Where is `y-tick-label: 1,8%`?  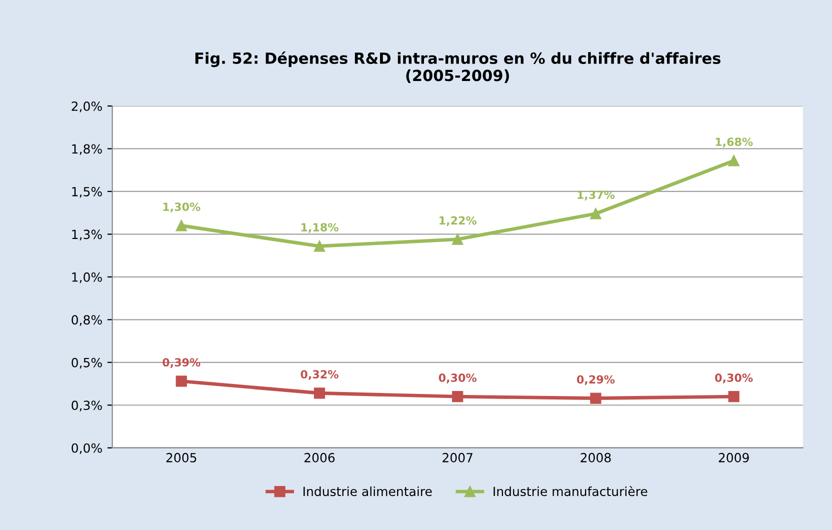
y-tick-label: 1,8% is located at coordinates (87, 149).